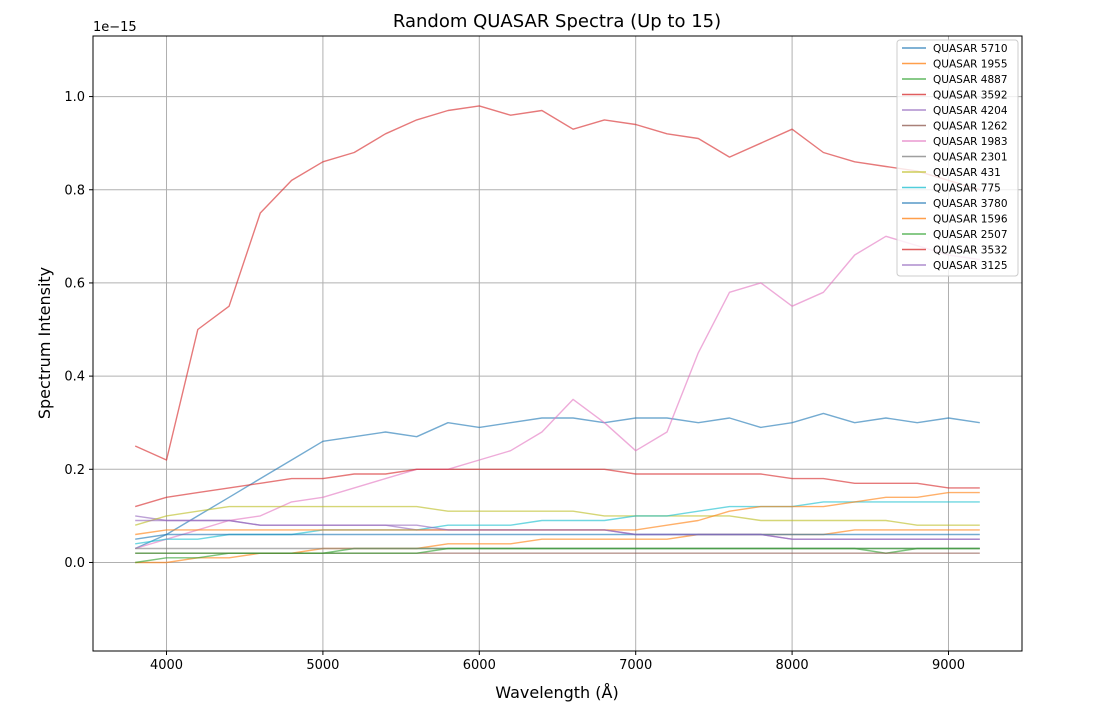 This screenshot has width=1110, height=708. What do you see at coordinates (970, 204) in the screenshot?
I see `legend-label: QUASAR 3780` at bounding box center [970, 204].